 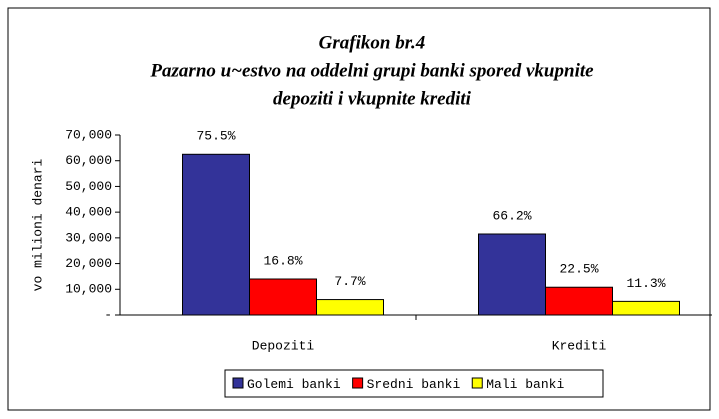 I want to click on chart-title: depoziti i vkupnite krediti, so click(x=372, y=98).